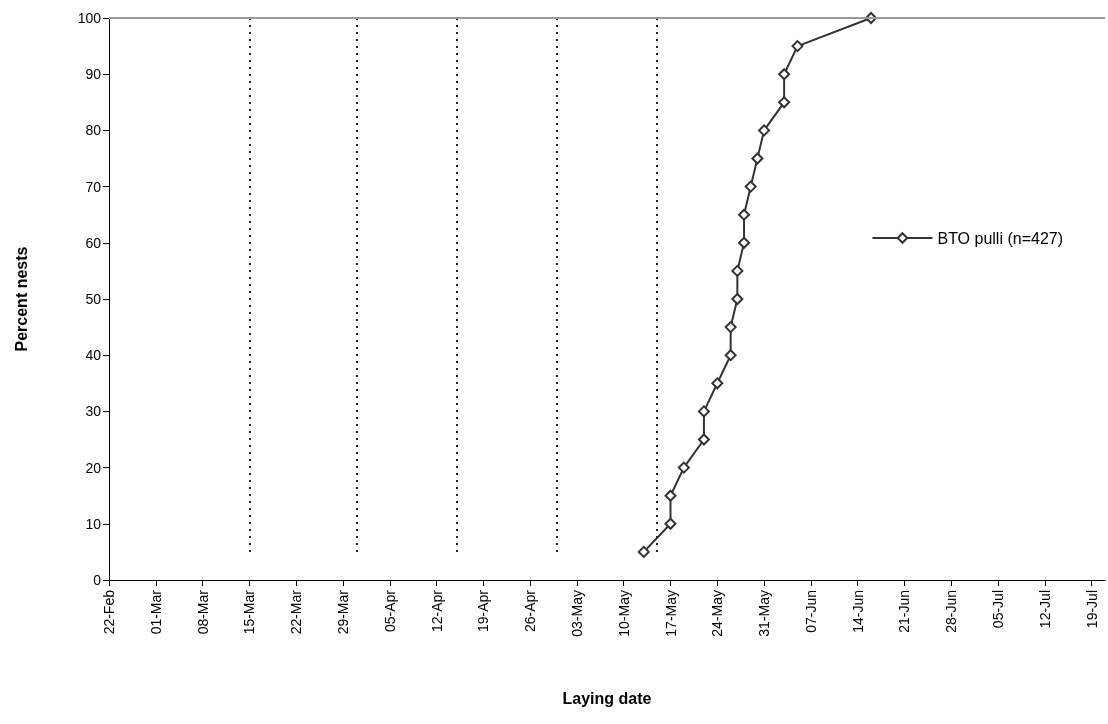 The image size is (1108, 724). Describe the element at coordinates (21, 299) in the screenshot. I see `y-axis-title: Percent nests` at that location.